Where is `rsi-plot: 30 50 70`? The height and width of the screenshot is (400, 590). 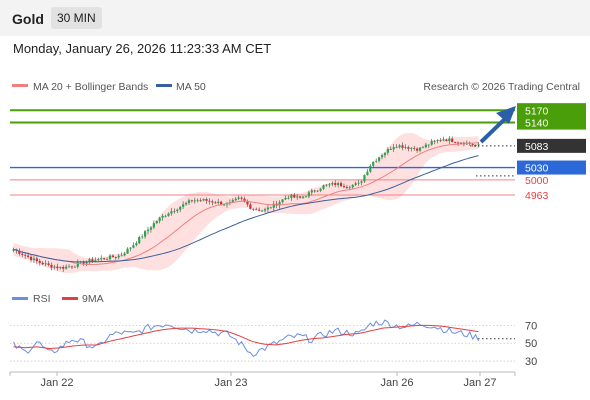 rsi-plot: 30 50 70 is located at coordinates (273, 343).